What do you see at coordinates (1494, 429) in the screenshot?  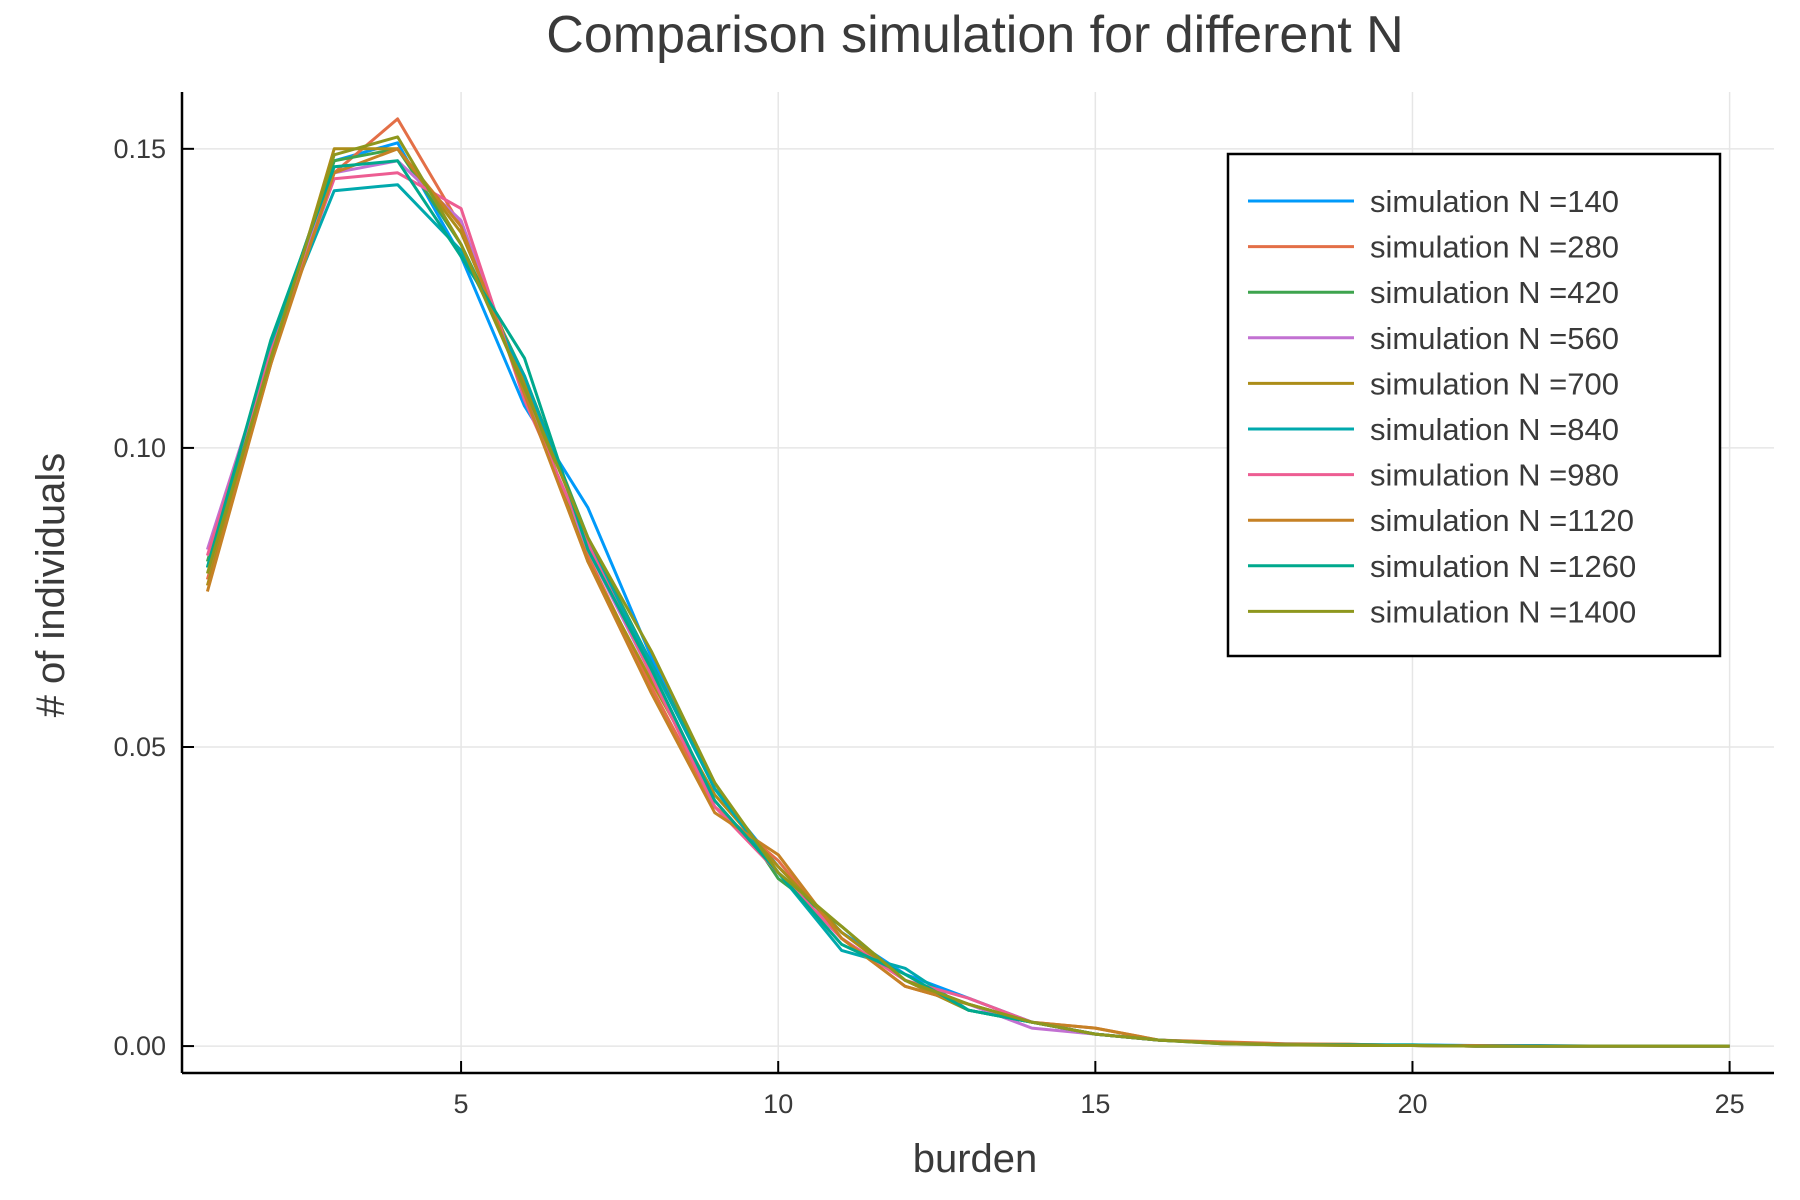 I see `legend-label: simulation N =840` at bounding box center [1494, 429].